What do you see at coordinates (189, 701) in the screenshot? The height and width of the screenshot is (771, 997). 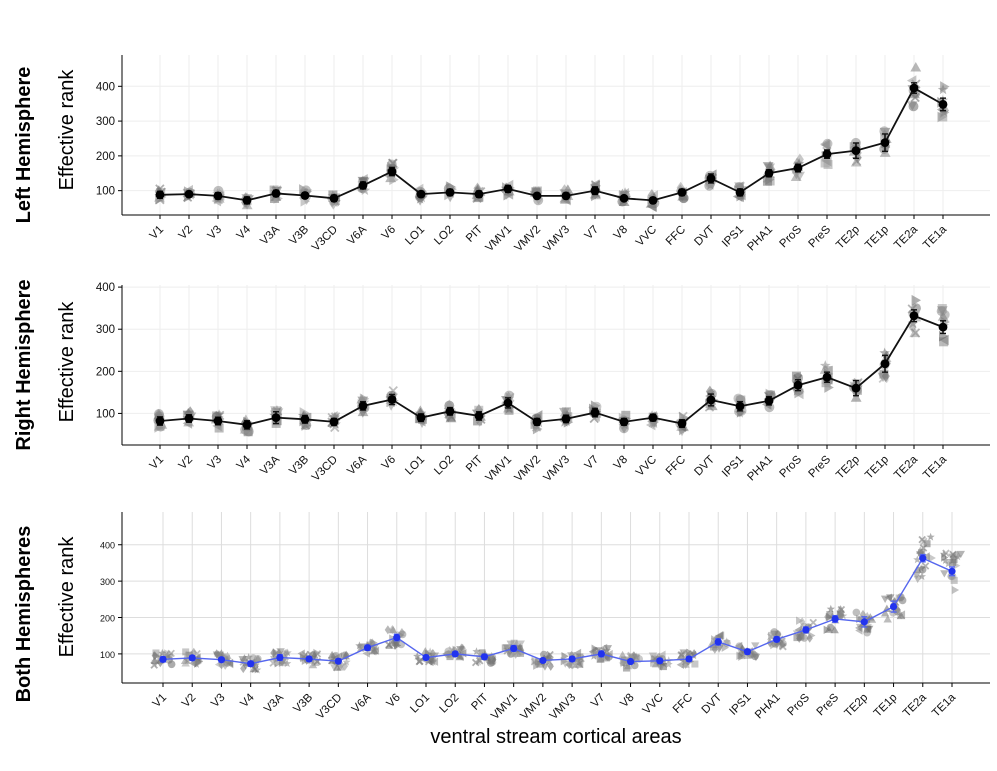 I see `x-tick-label-V2: V2` at bounding box center [189, 701].